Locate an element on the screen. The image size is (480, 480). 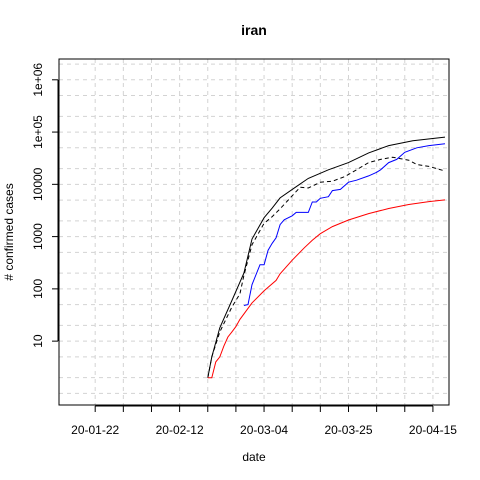
x-tick-label: 20-03-25 is located at coordinates (348, 430).